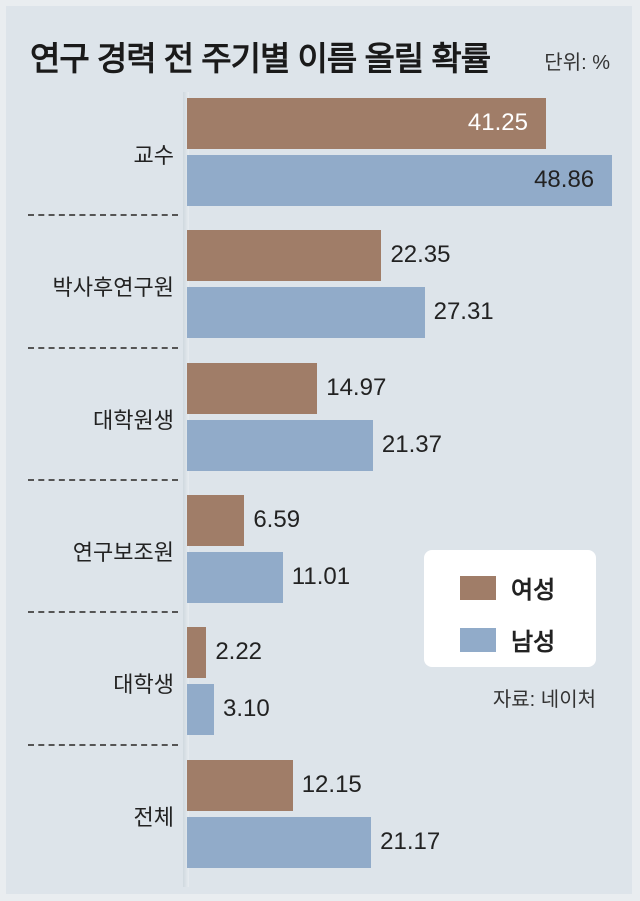 This screenshot has height=901, width=640. What do you see at coordinates (497, 122) in the screenshot?
I see `data-label: 41.25` at bounding box center [497, 122].